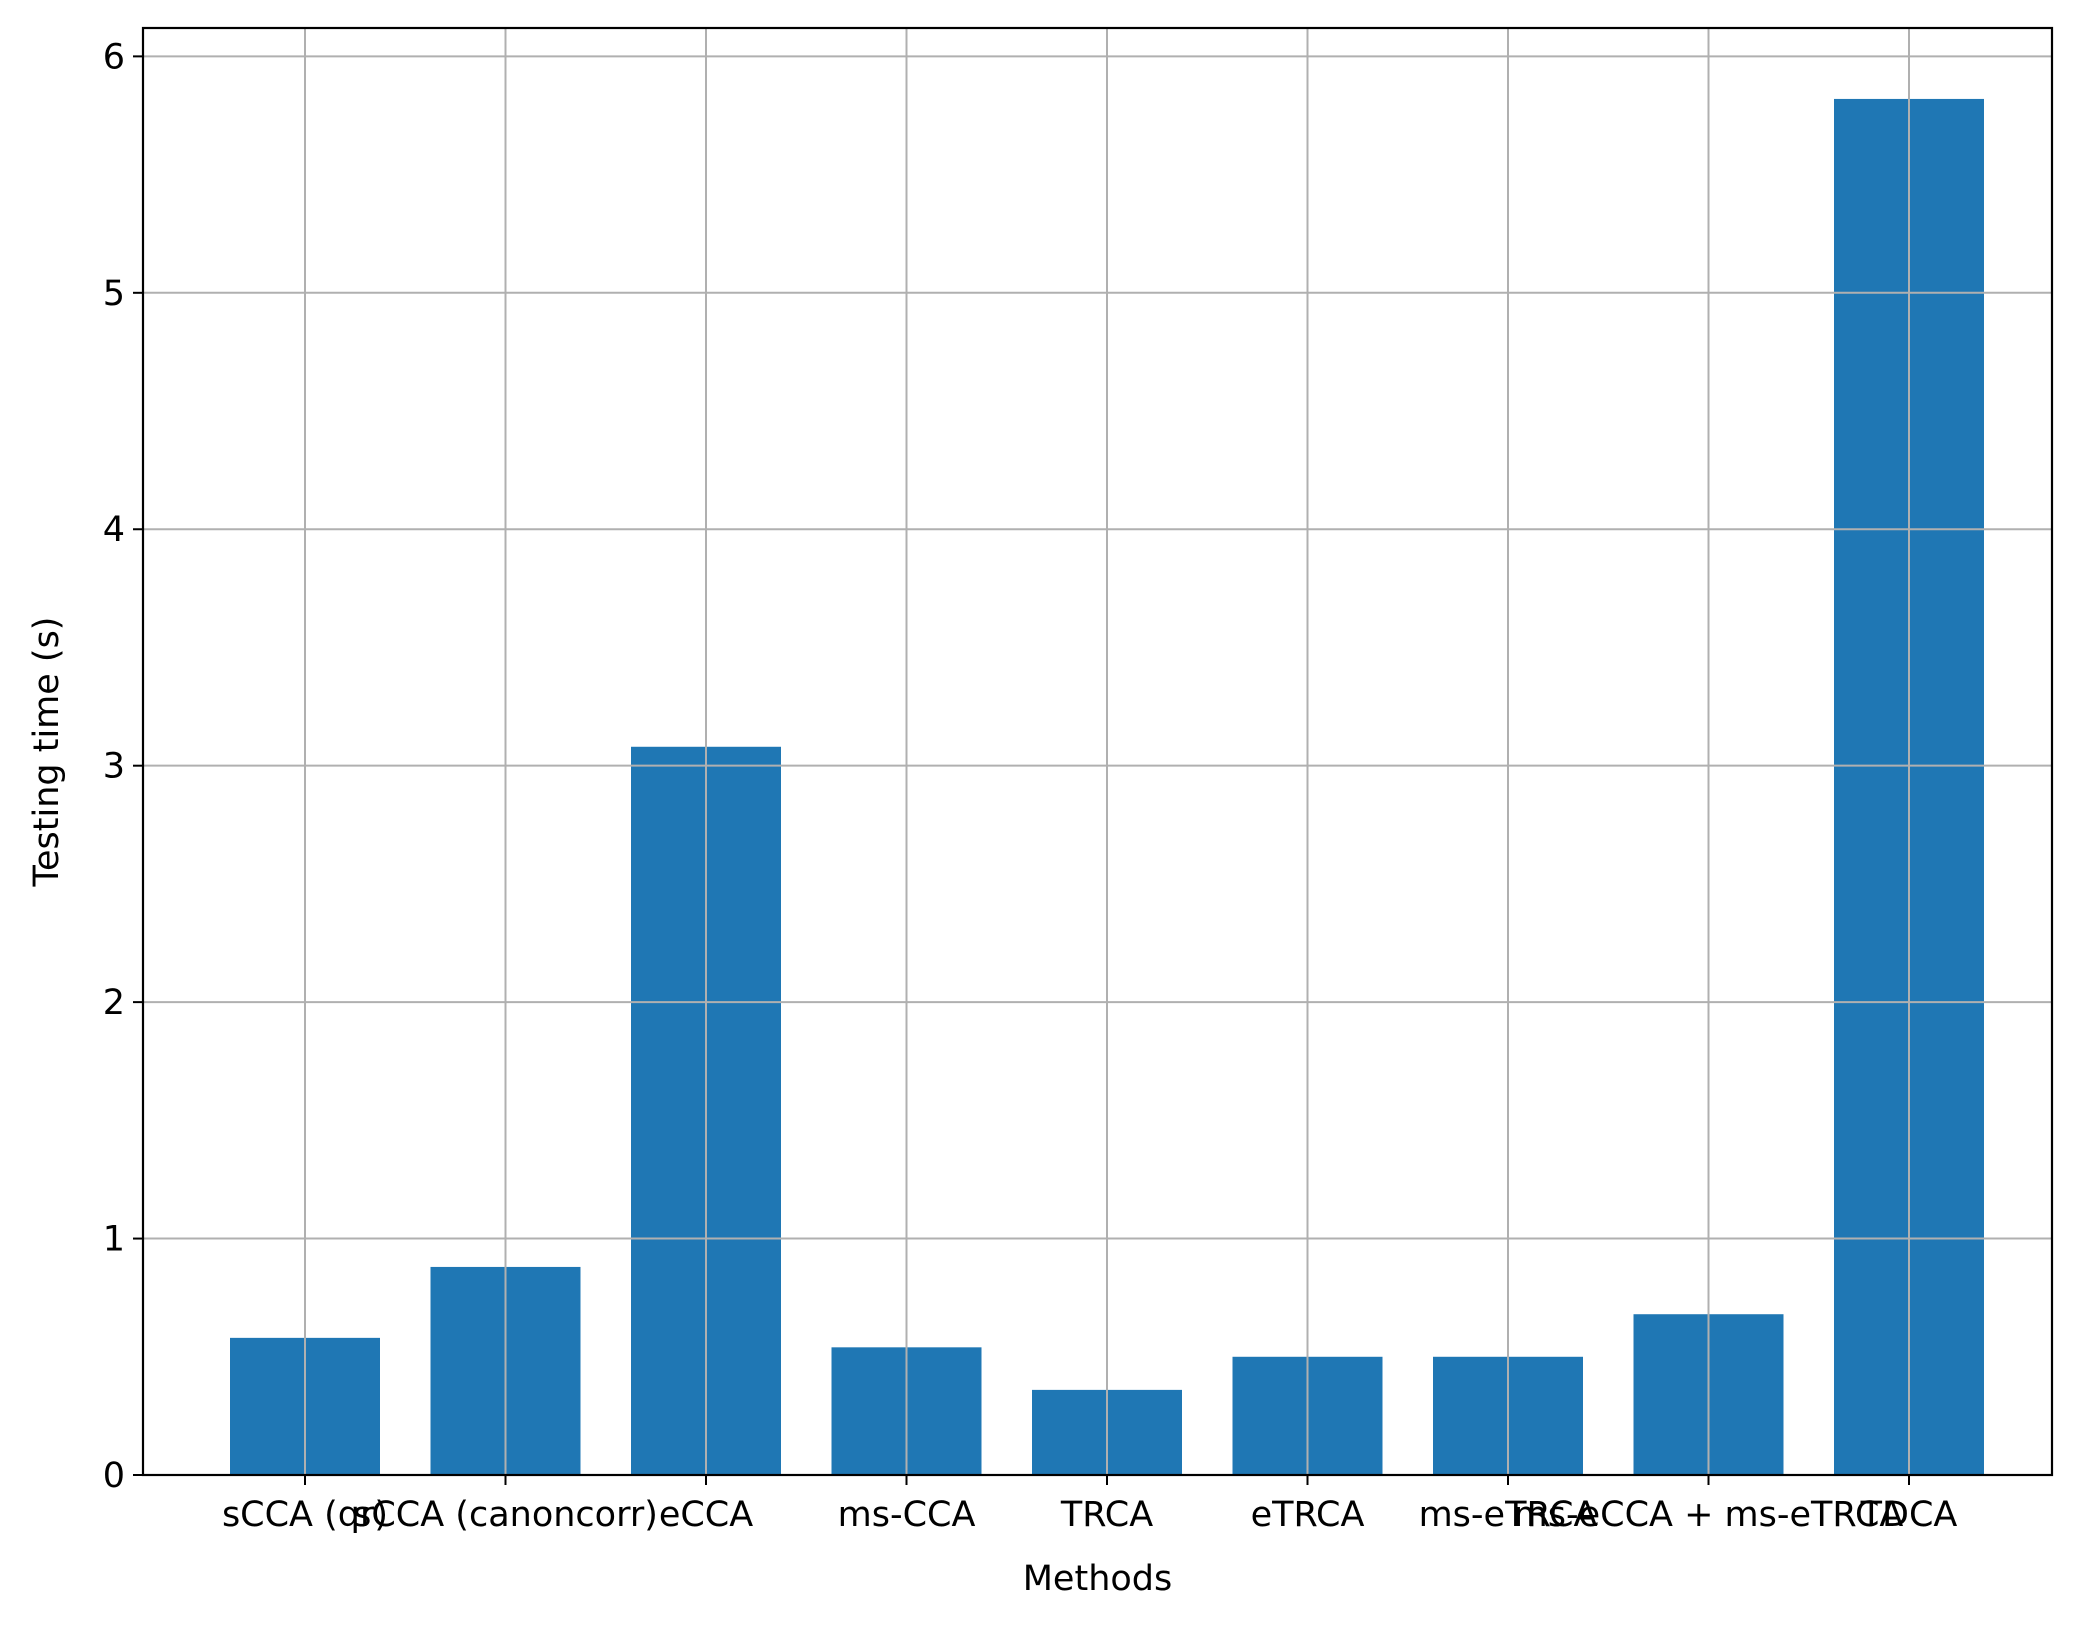  Describe the element at coordinates (1508, 1515) in the screenshot. I see `x-tick-label-6: ms-eTRCA` at that location.